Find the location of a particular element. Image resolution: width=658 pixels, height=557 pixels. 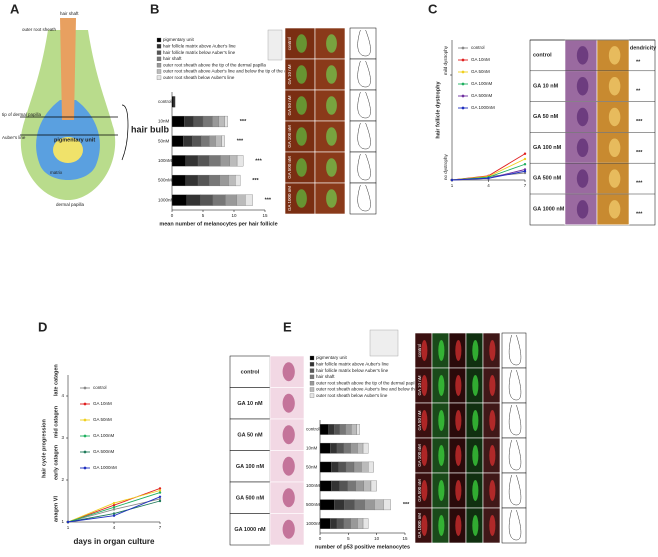

legend-label: GA 50nM is located at coordinates (480, 71).